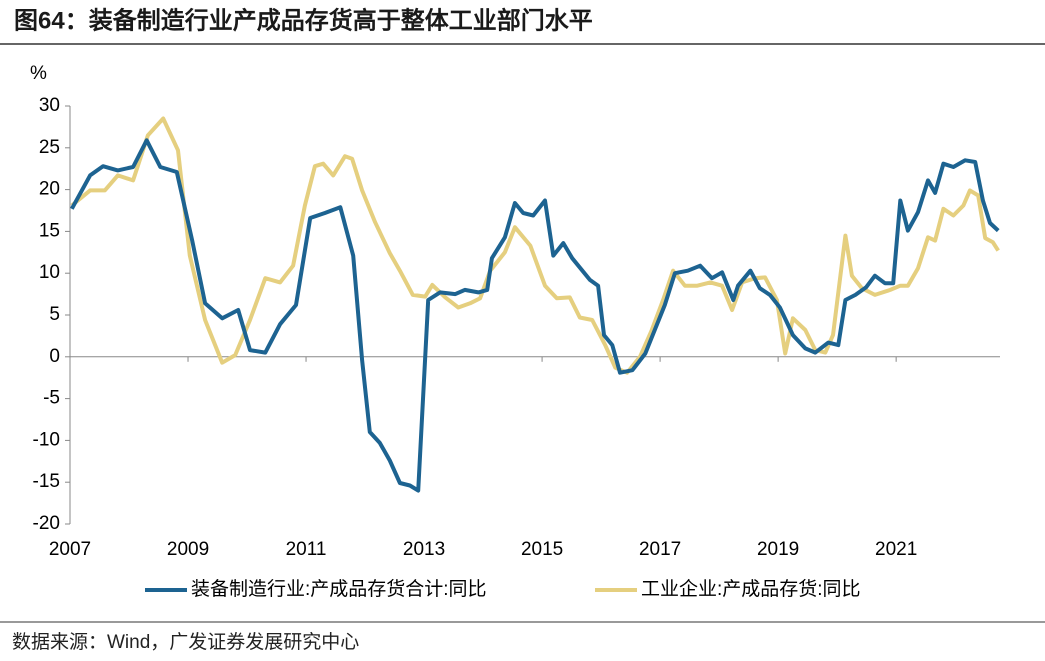 This screenshot has width=1045, height=661. I want to click on x-tick-label: 2021, so click(896, 549).